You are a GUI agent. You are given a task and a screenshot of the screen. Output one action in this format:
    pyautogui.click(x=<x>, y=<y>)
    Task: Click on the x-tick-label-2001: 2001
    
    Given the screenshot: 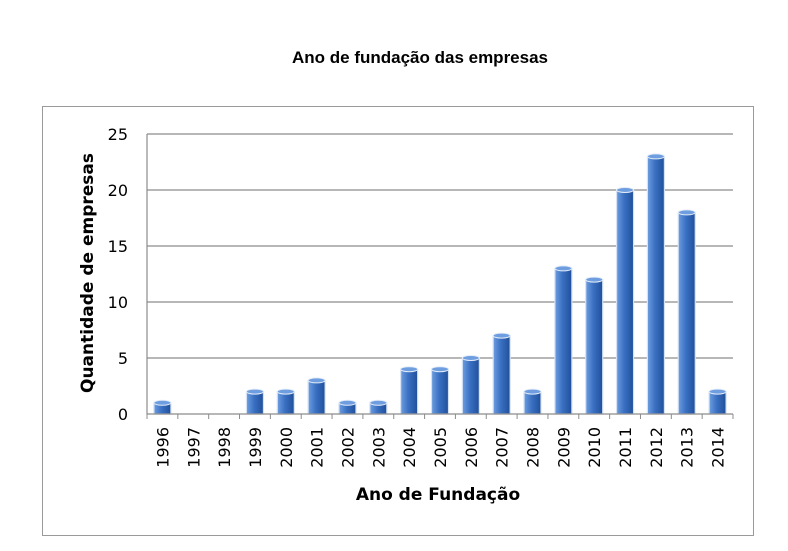 What is the action you would take?
    pyautogui.click(x=317, y=447)
    